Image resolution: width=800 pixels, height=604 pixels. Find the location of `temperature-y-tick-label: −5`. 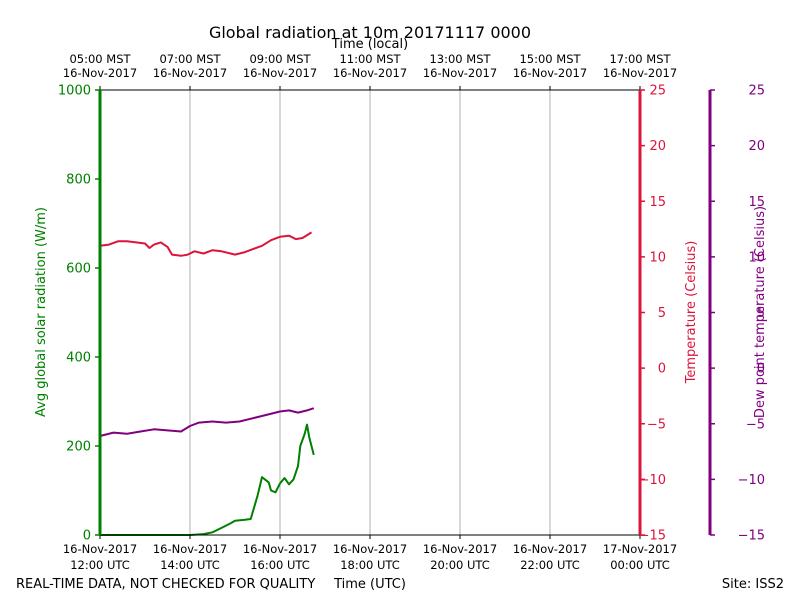

temperature-y-tick-label: −5 is located at coordinates (656, 424).